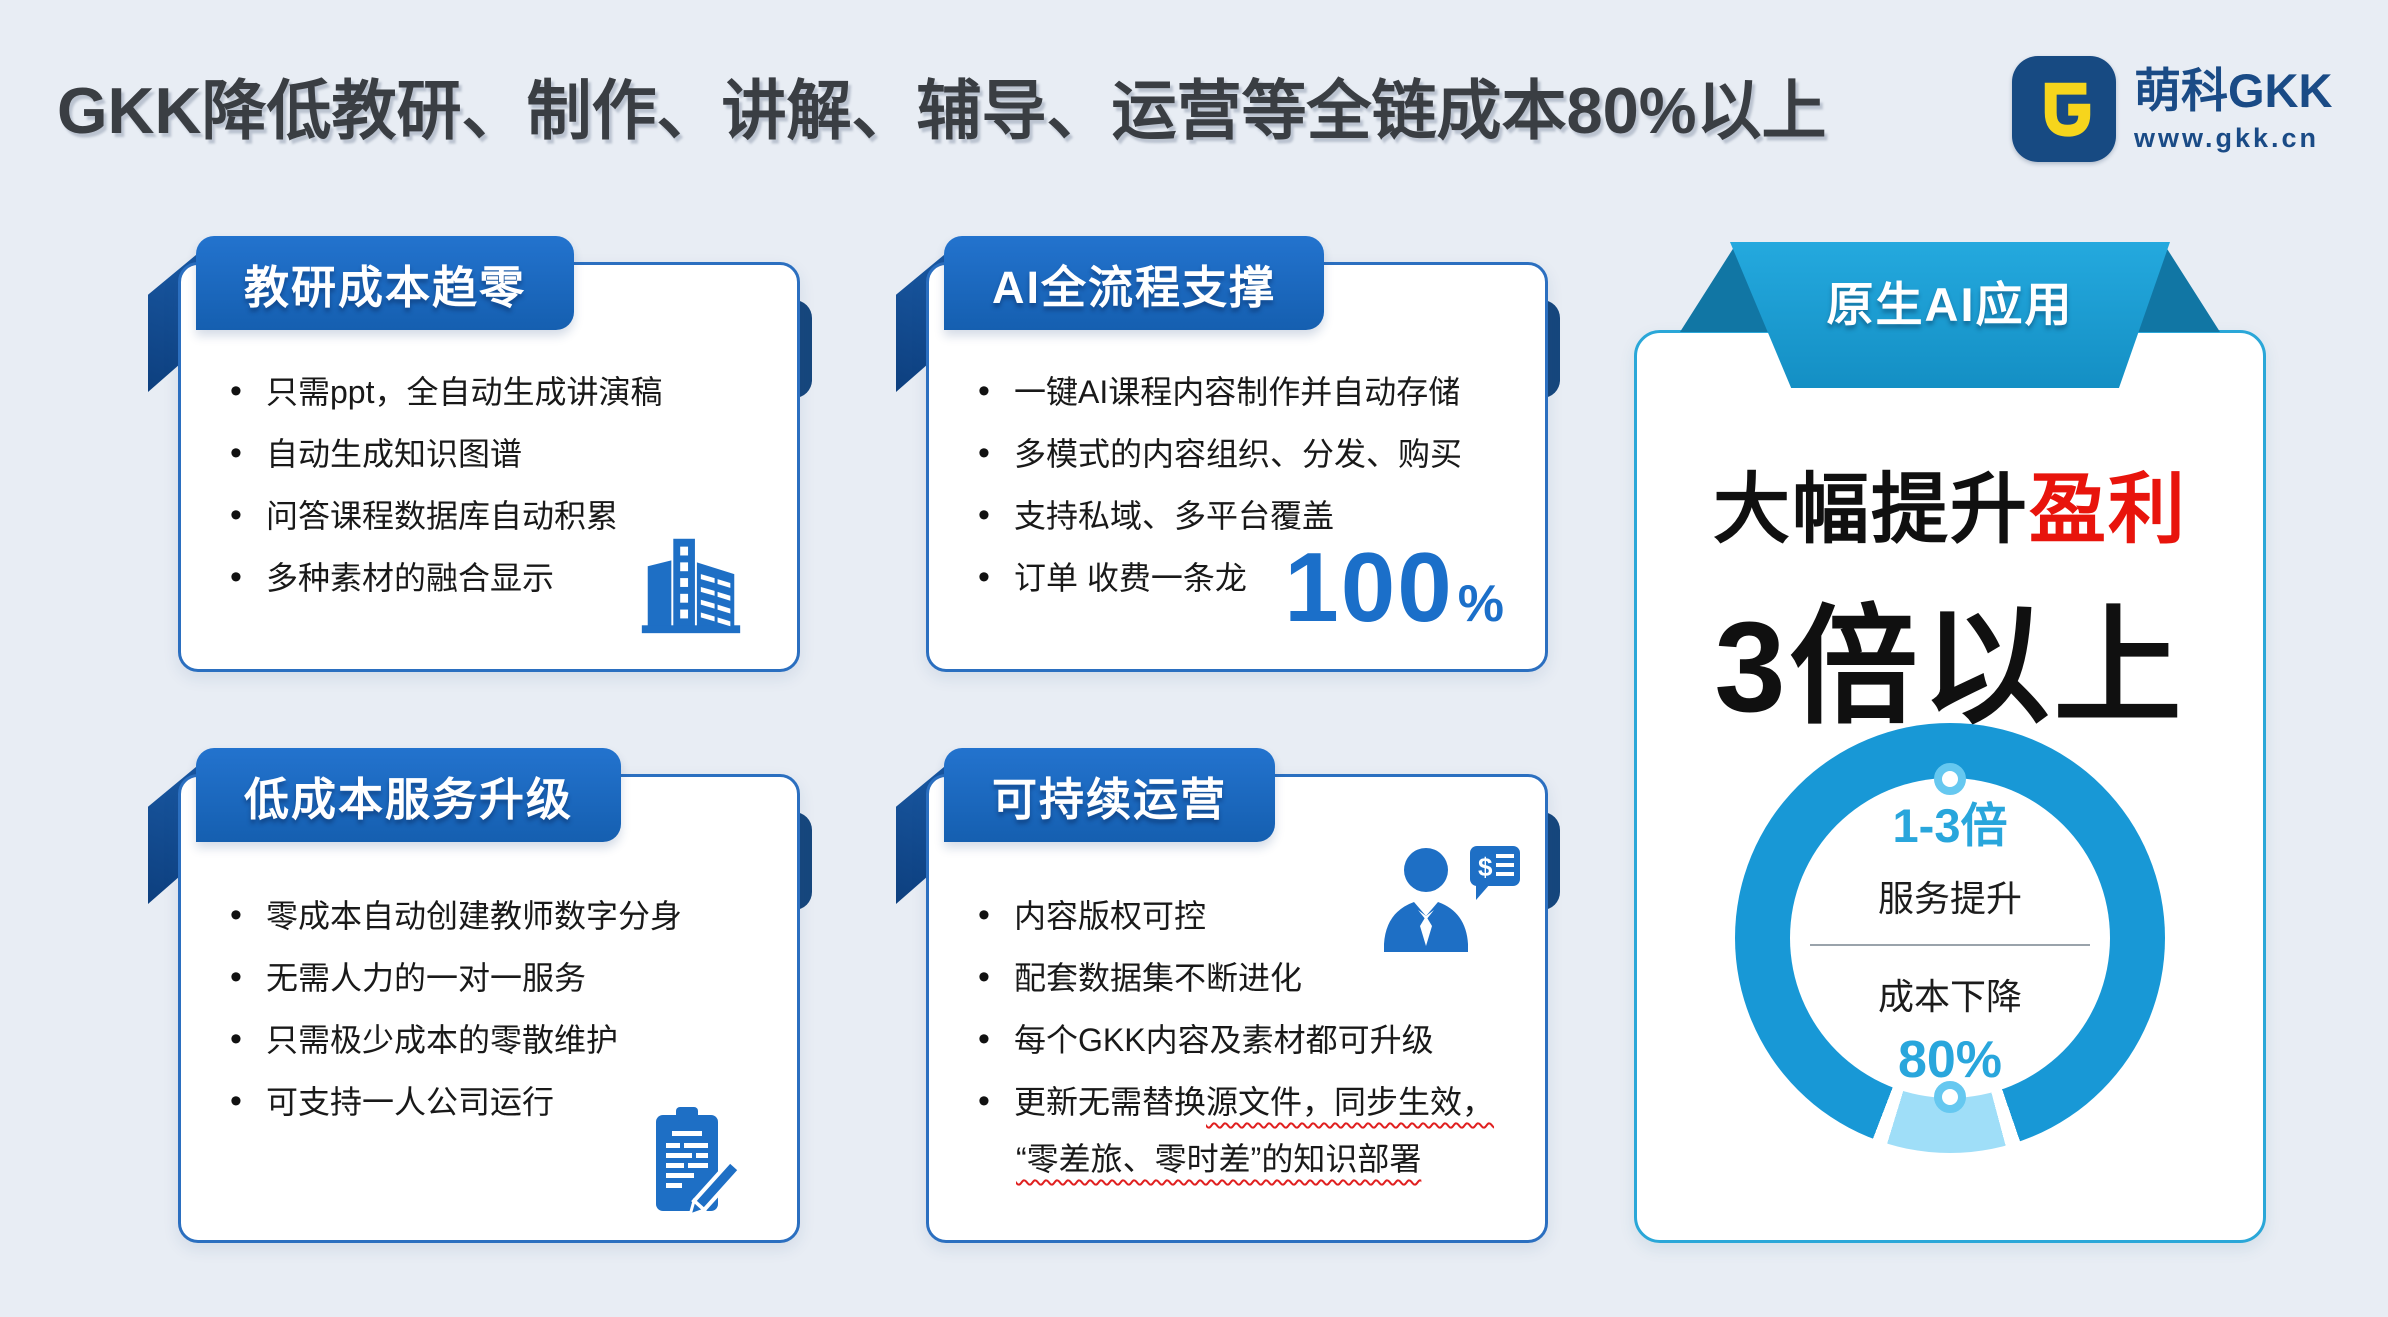 The image size is (2388, 1317). I want to click on service-multiplier-value: 1-3倍, so click(1950, 825).